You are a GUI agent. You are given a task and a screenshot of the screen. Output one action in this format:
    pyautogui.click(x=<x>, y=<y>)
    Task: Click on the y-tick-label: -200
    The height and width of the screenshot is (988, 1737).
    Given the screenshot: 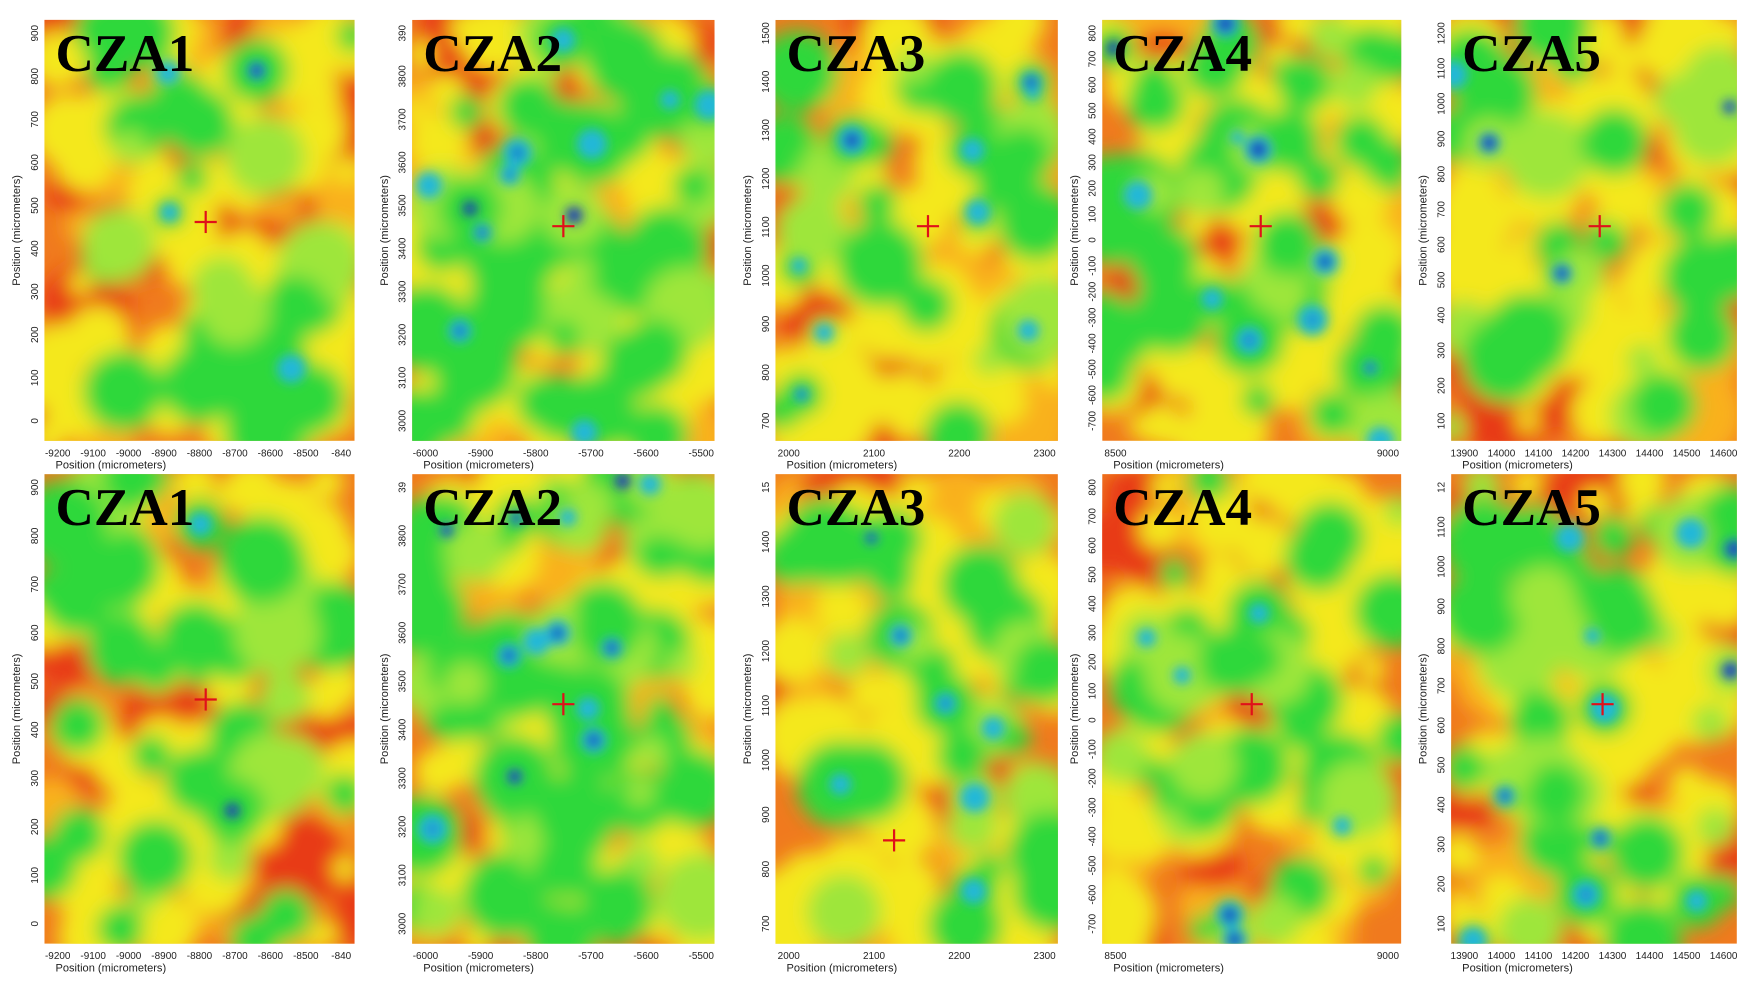 What is the action you would take?
    pyautogui.click(x=1093, y=291)
    